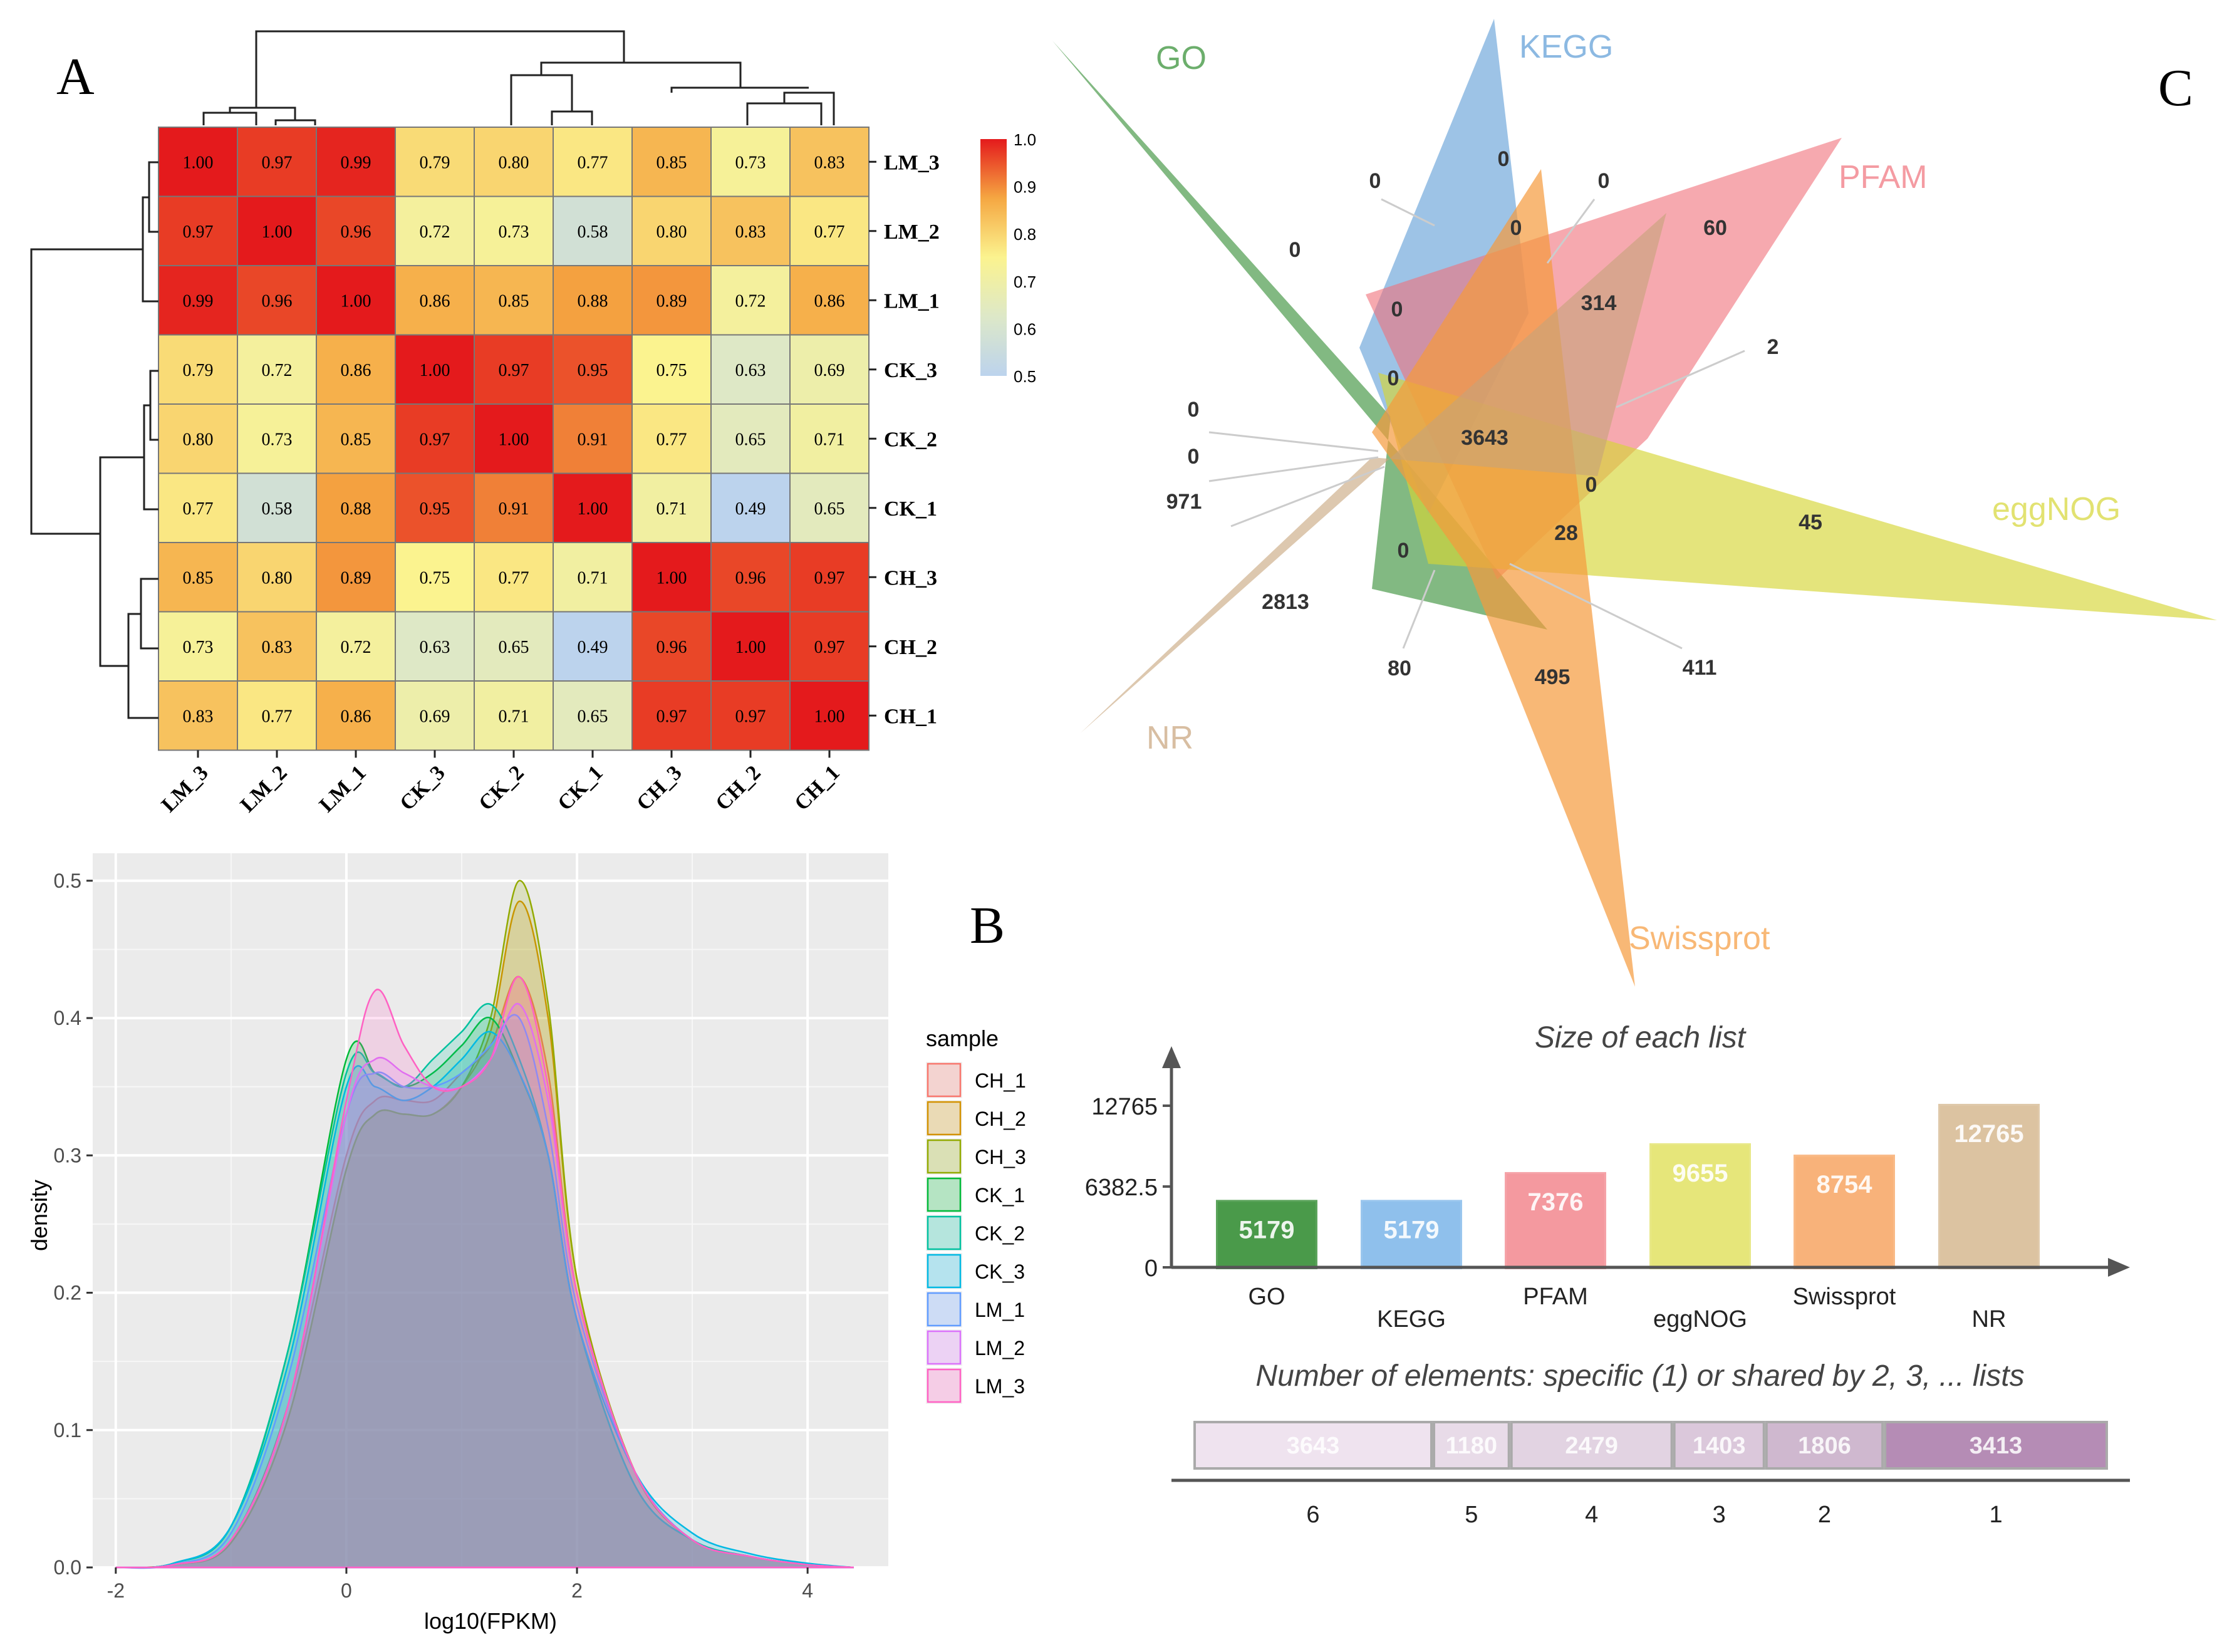 Image resolution: width=2217 pixels, height=1652 pixels. I want to click on legend-label: CH_3, so click(1000, 1157).